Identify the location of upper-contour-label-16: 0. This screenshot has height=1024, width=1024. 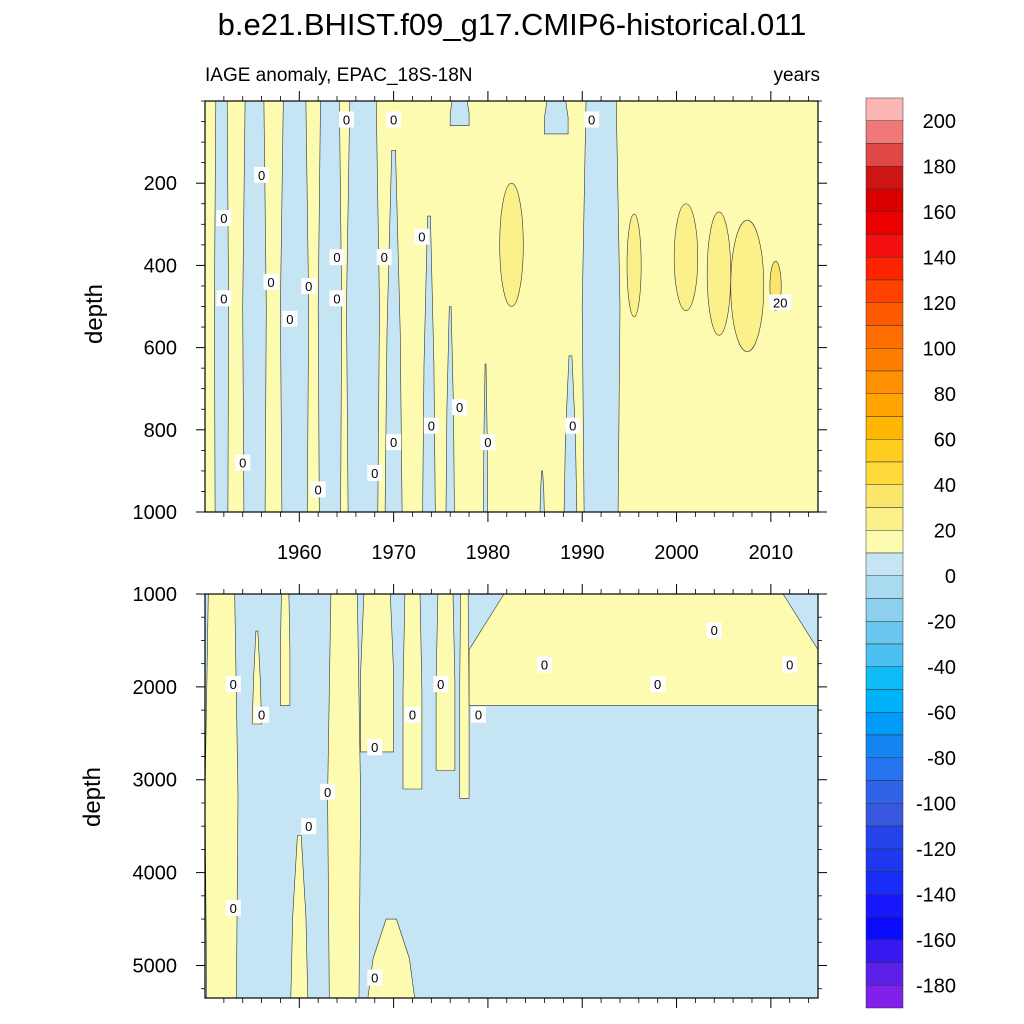
(431, 426).